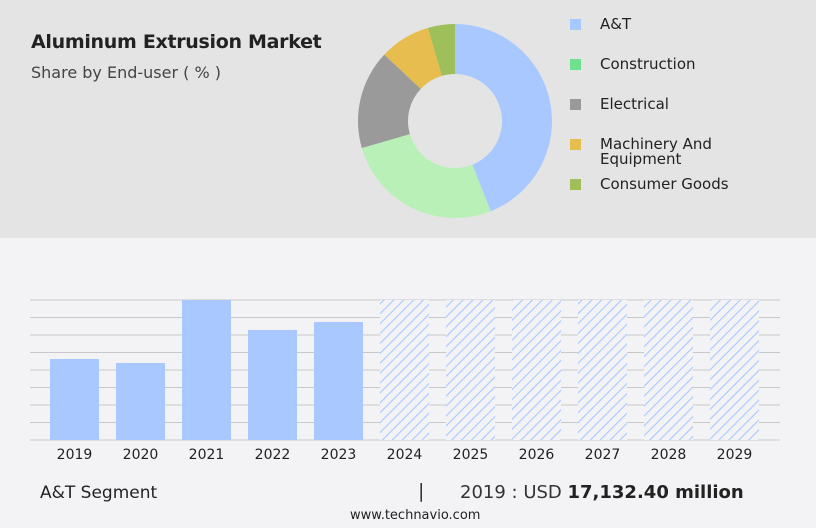  I want to click on bar-2025, so click(470, 370).